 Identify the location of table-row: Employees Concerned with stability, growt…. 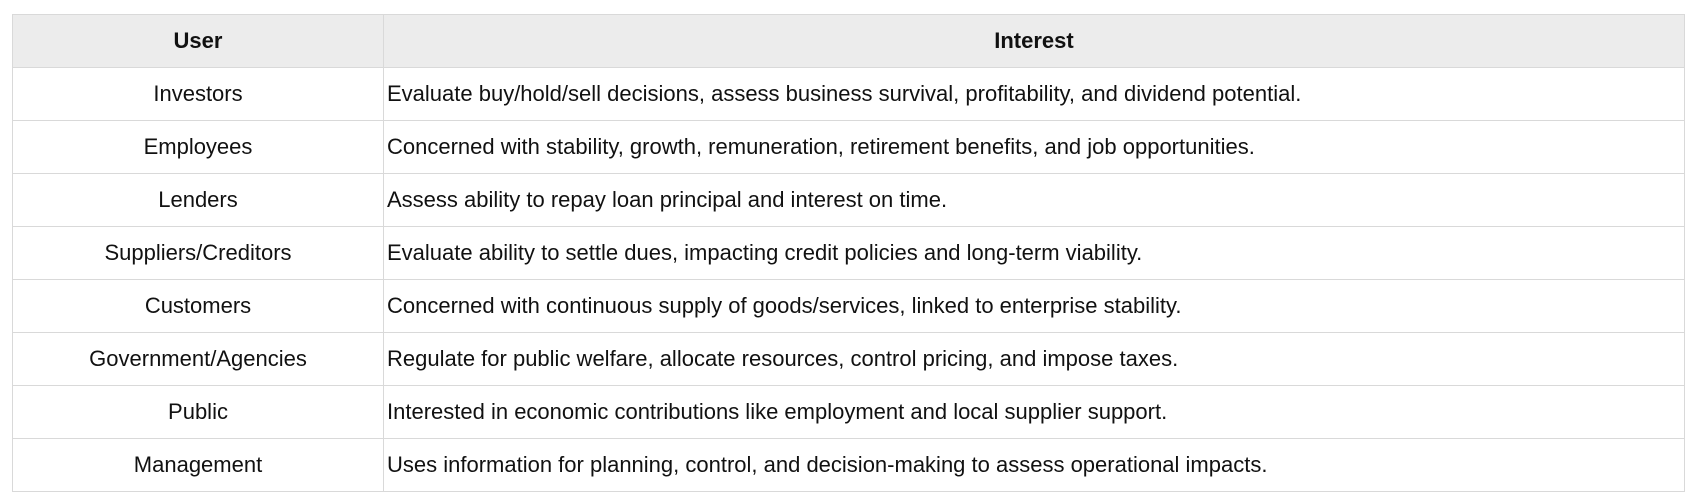
(848, 147).